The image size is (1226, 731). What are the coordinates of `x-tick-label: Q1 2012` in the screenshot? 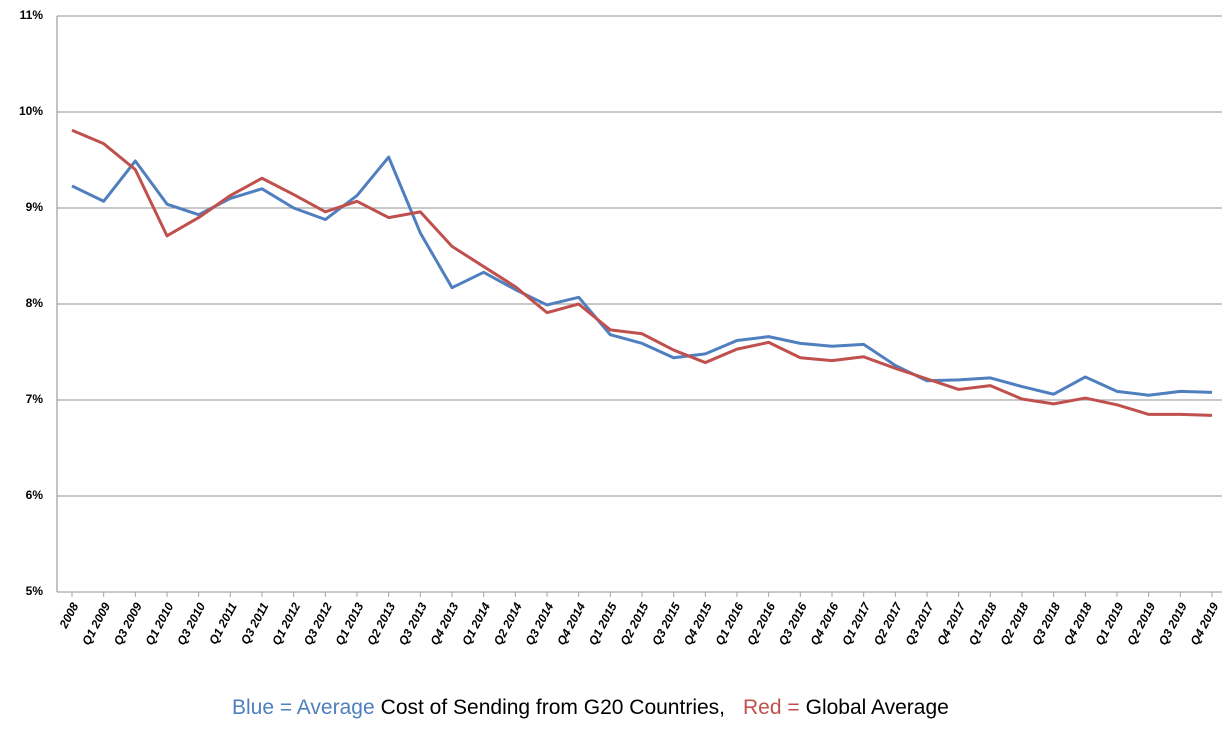 It's located at (286, 624).